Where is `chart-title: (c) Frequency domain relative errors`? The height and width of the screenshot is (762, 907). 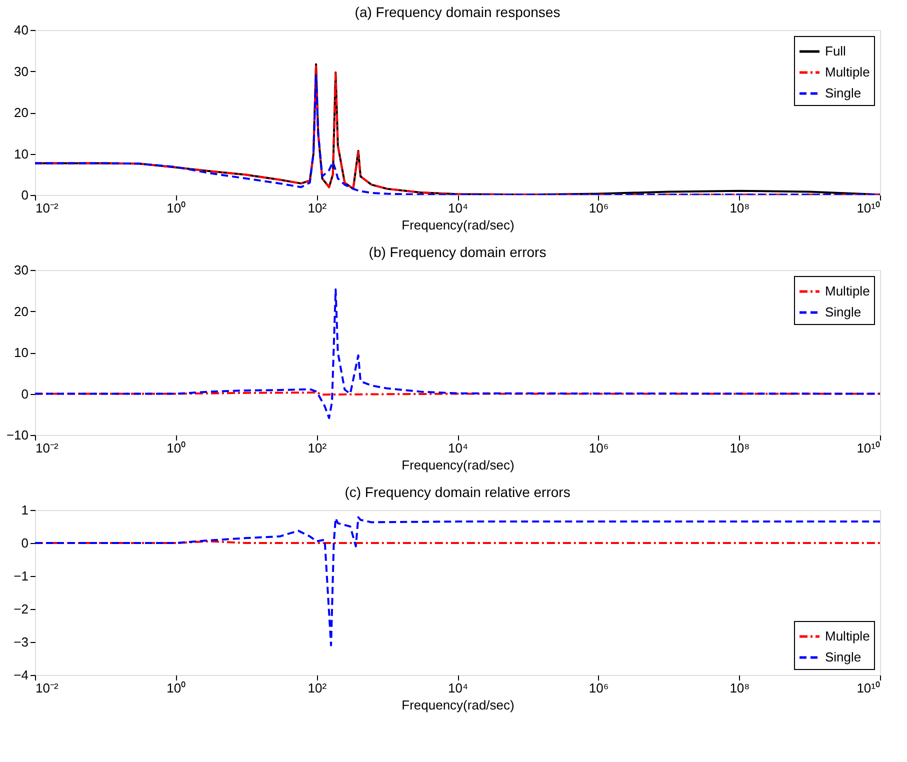
chart-title: (c) Frequency domain relative errors is located at coordinates (457, 492).